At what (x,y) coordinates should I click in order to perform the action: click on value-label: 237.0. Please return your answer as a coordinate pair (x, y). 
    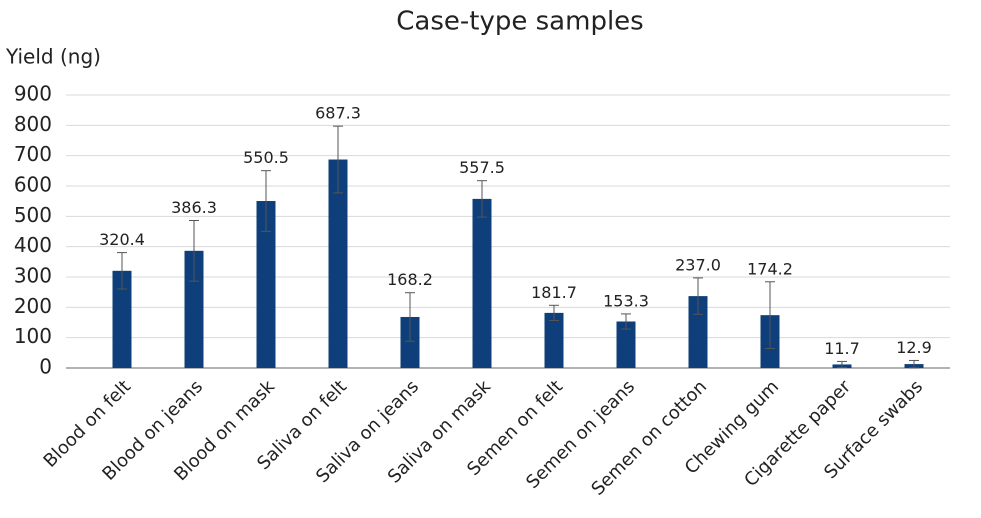
    Looking at the image, I should click on (698, 264).